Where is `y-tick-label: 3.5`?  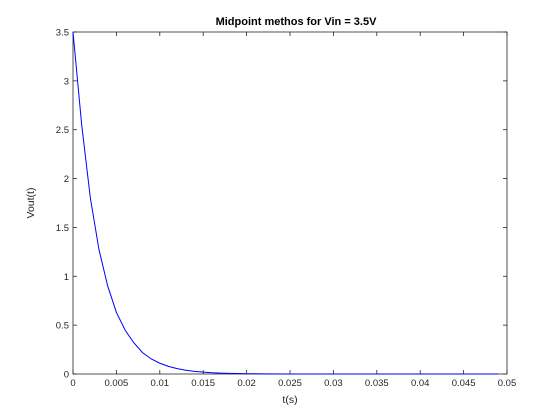
y-tick-label: 3.5 is located at coordinates (62, 33).